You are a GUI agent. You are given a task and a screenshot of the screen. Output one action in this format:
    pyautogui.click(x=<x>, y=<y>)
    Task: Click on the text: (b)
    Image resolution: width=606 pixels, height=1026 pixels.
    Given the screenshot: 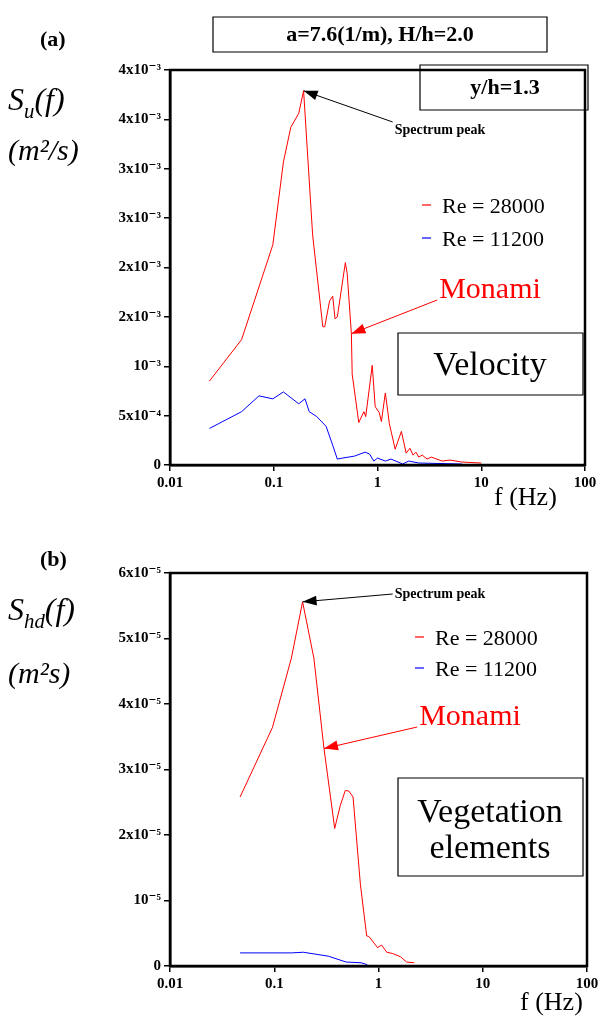 What is the action you would take?
    pyautogui.click(x=53, y=558)
    